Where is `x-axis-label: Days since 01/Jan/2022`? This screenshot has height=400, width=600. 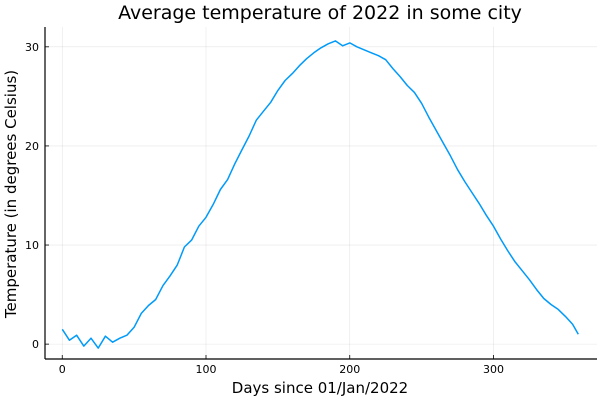
x-axis-label: Days since 01/Jan/2022 is located at coordinates (320, 388).